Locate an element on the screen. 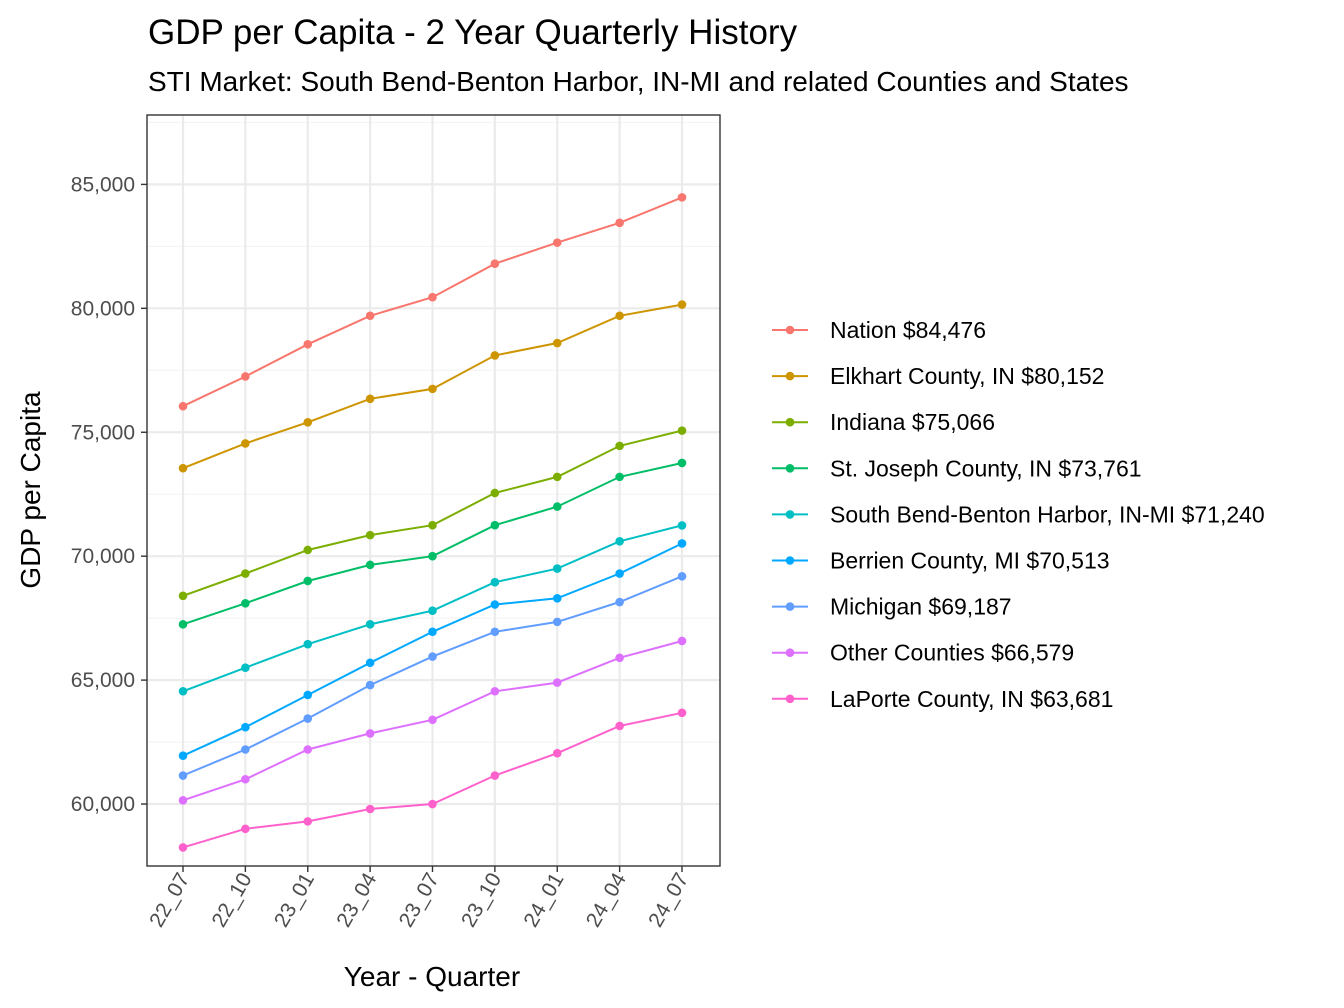 This screenshot has height=1008, width=1344. y-tick-label: 75,000 is located at coordinates (103, 432).